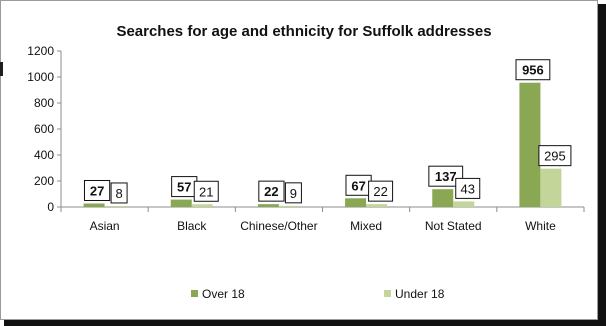 This screenshot has height=326, width=606. I want to click on y-tick-label: 1000, so click(40, 77).